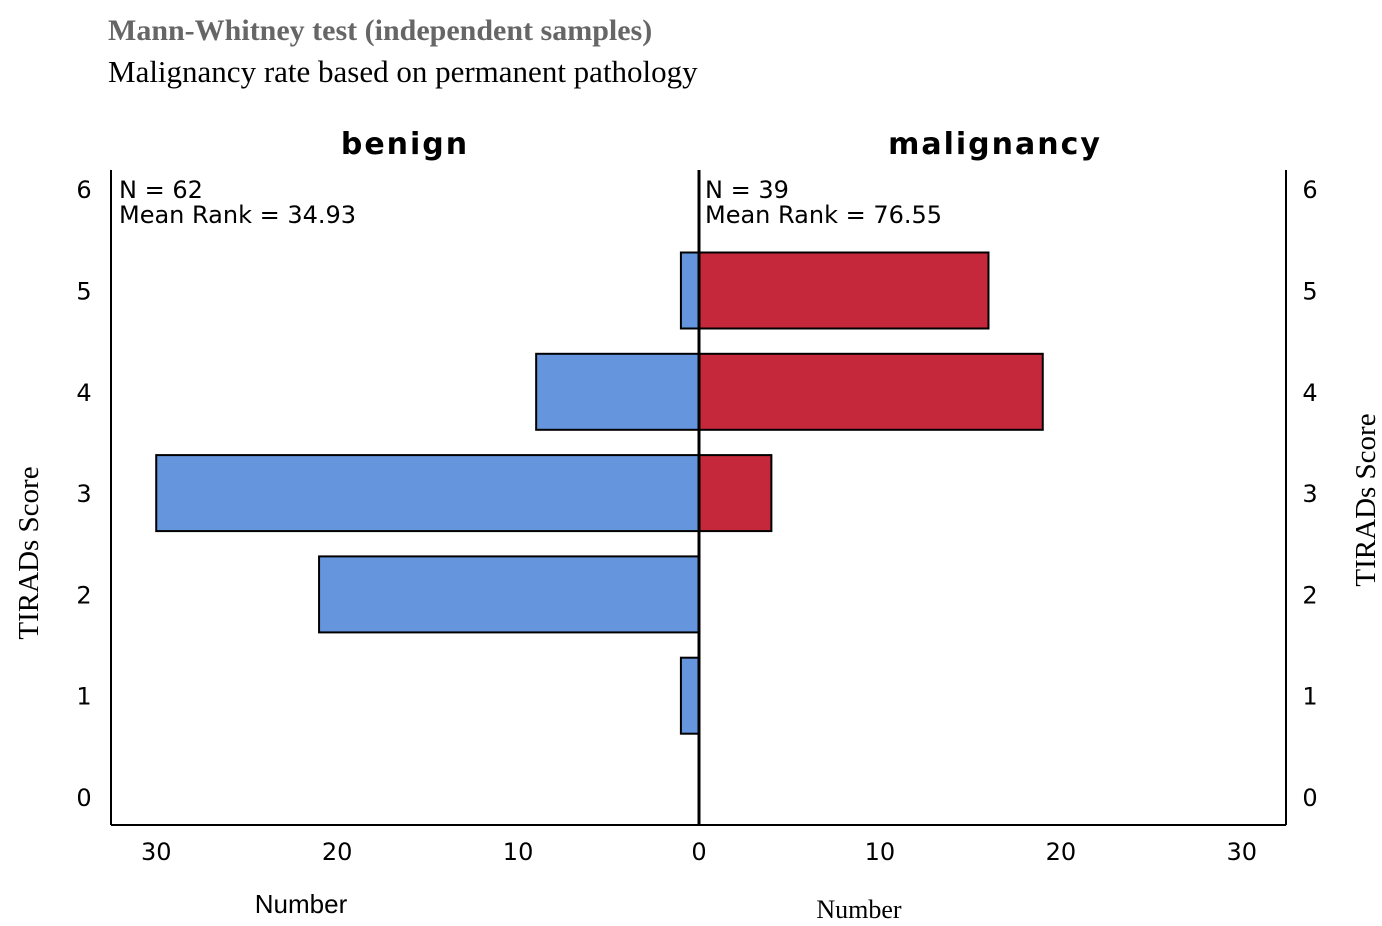 The height and width of the screenshot is (926, 1382). Describe the element at coordinates (156, 852) in the screenshot. I see `x-tick-left: 30` at that location.